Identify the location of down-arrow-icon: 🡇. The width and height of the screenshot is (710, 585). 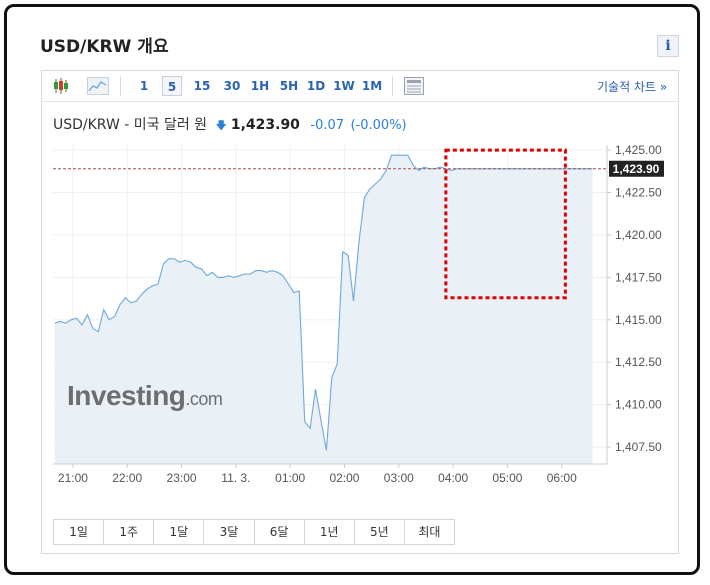
(221, 125).